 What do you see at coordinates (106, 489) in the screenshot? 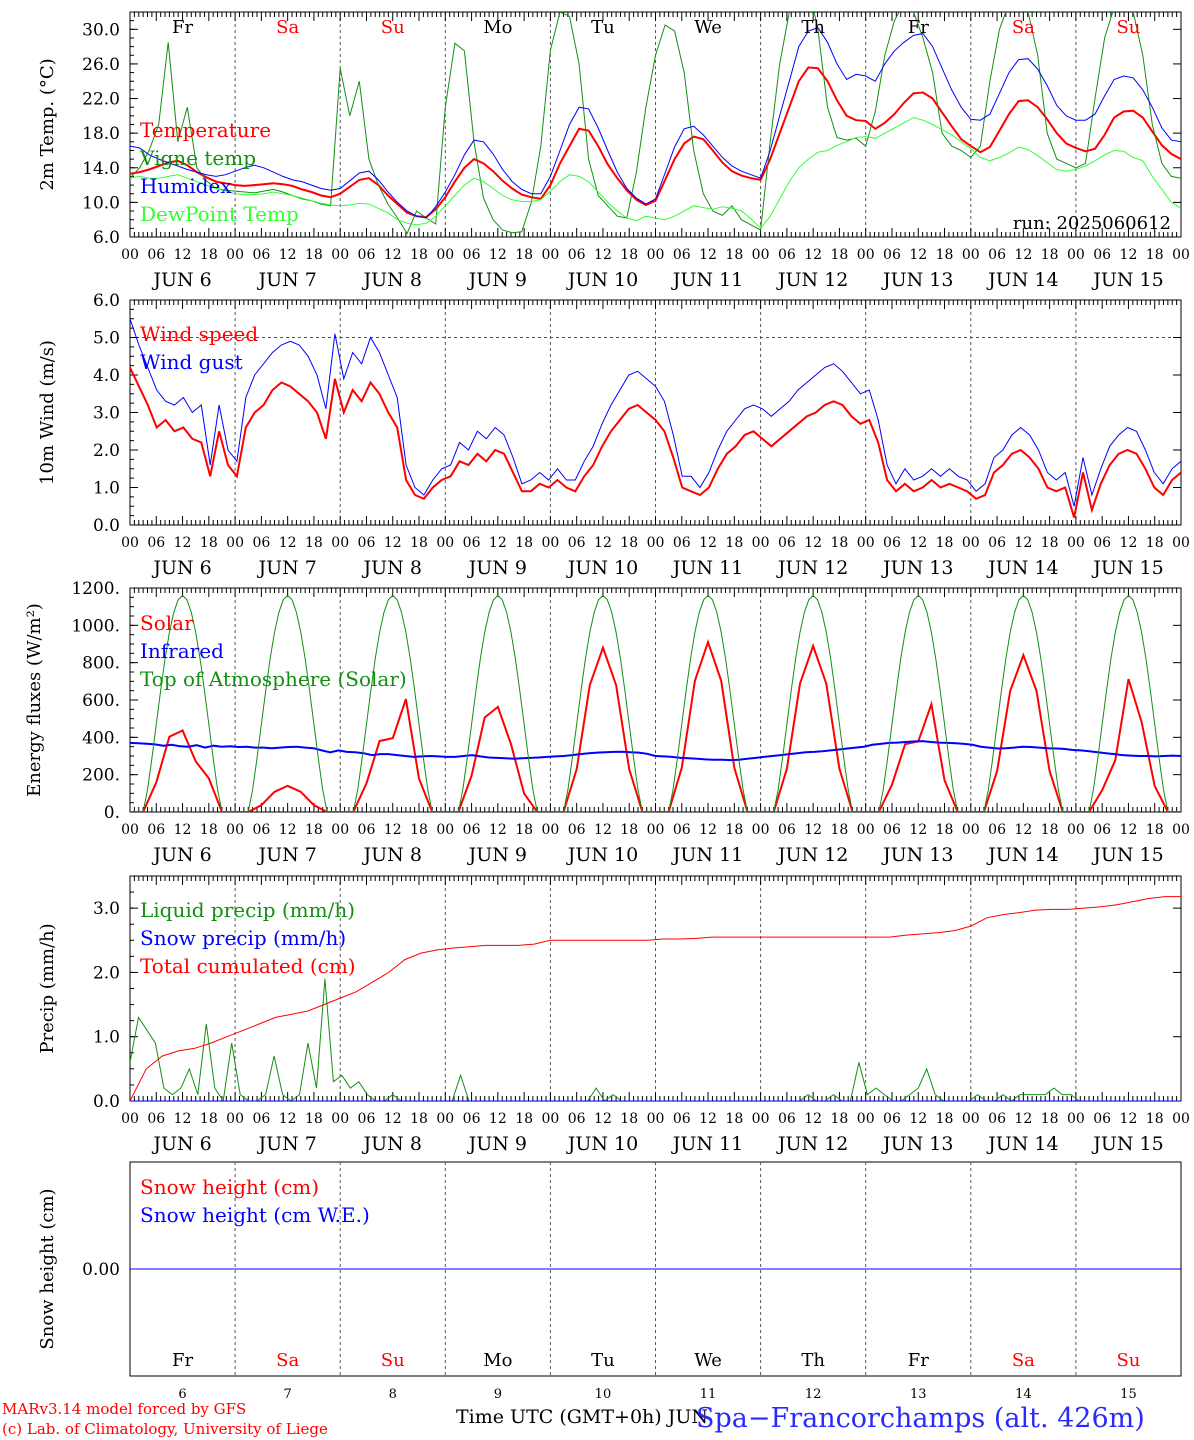
I see `y-tick-label: 1.0` at bounding box center [106, 489].